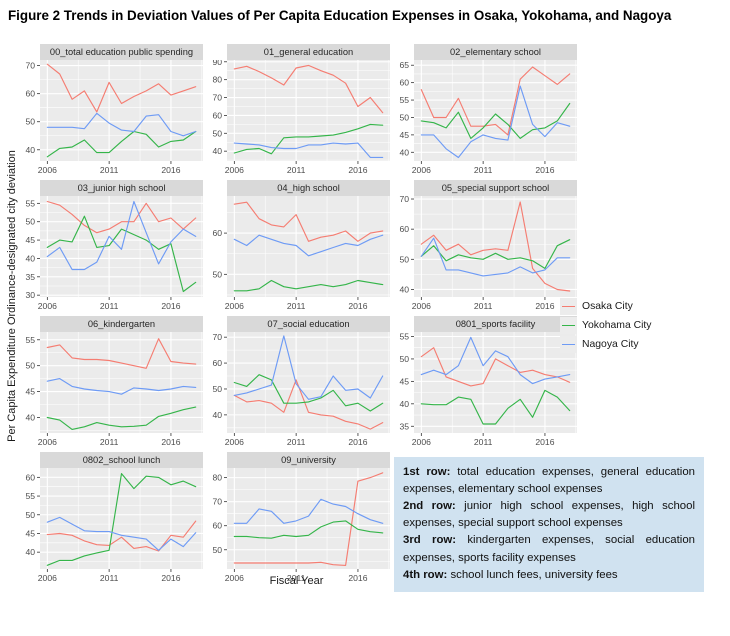  I want to click on facet-strip-title: 06_kindergarten, so click(121, 324).